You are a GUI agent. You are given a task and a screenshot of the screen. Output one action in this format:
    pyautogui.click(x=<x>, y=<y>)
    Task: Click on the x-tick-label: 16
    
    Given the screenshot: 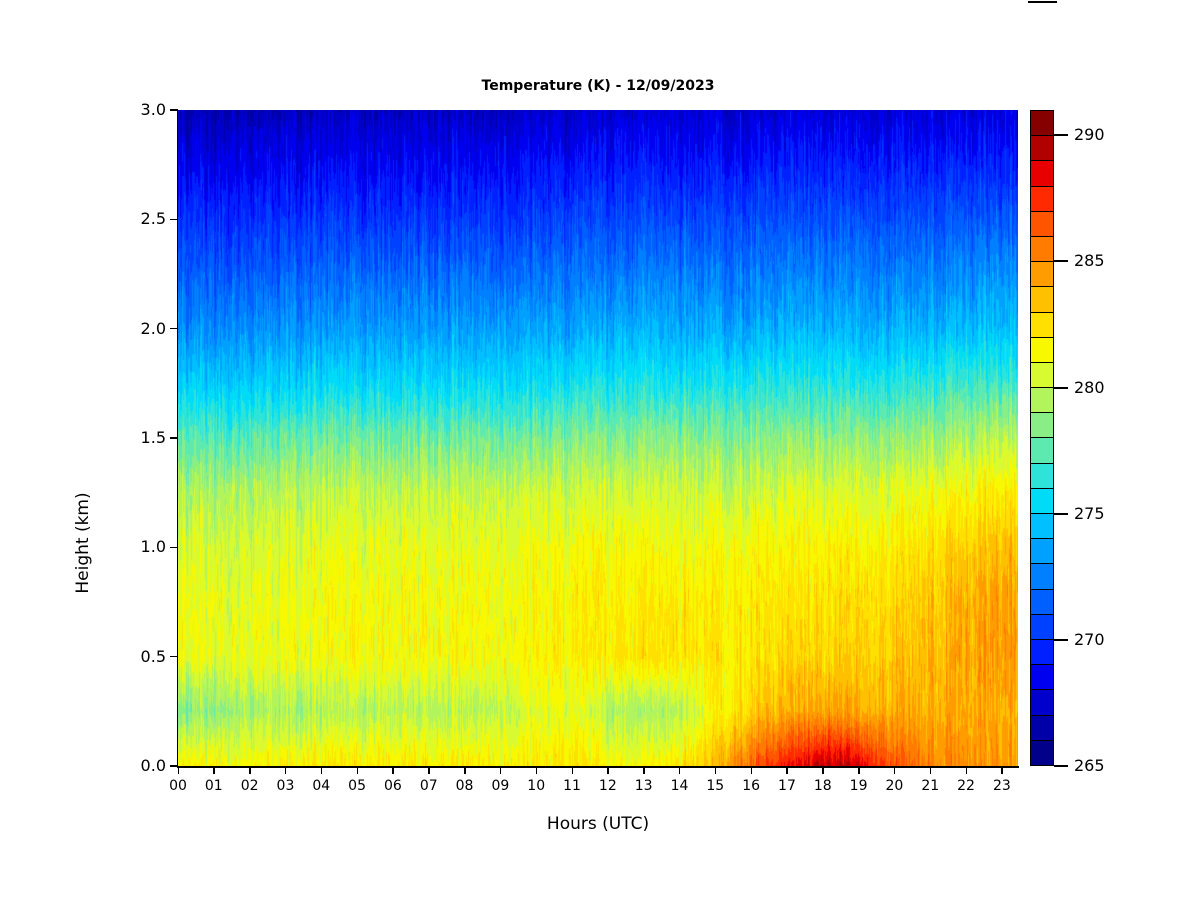 What is the action you would take?
    pyautogui.click(x=751, y=786)
    